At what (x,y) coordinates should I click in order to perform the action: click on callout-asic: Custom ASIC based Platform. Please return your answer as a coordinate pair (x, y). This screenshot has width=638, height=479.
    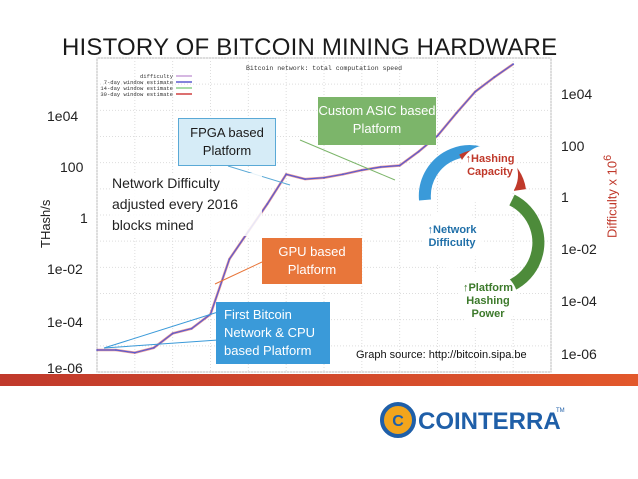
    Looking at the image, I should click on (377, 121).